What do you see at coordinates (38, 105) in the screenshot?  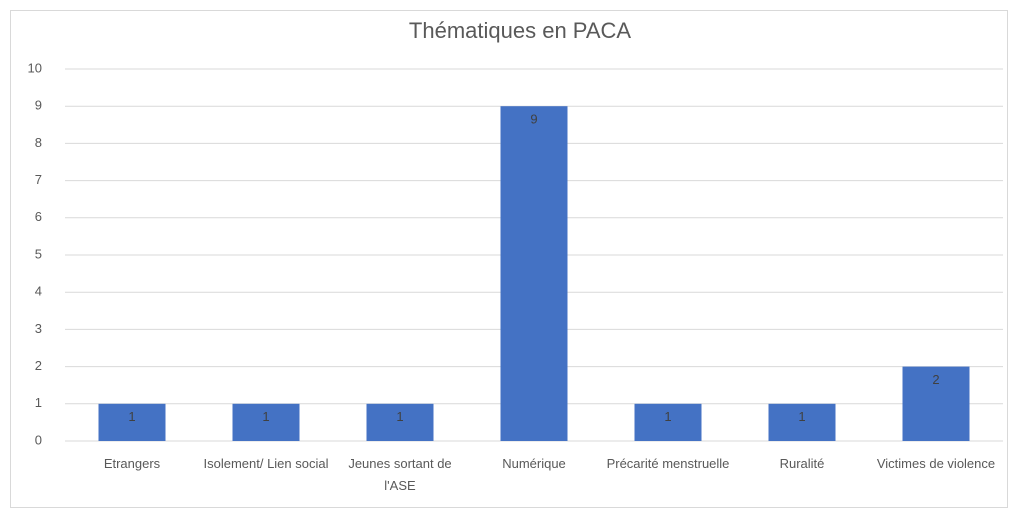 I see `y-tick-label: 9` at bounding box center [38, 105].